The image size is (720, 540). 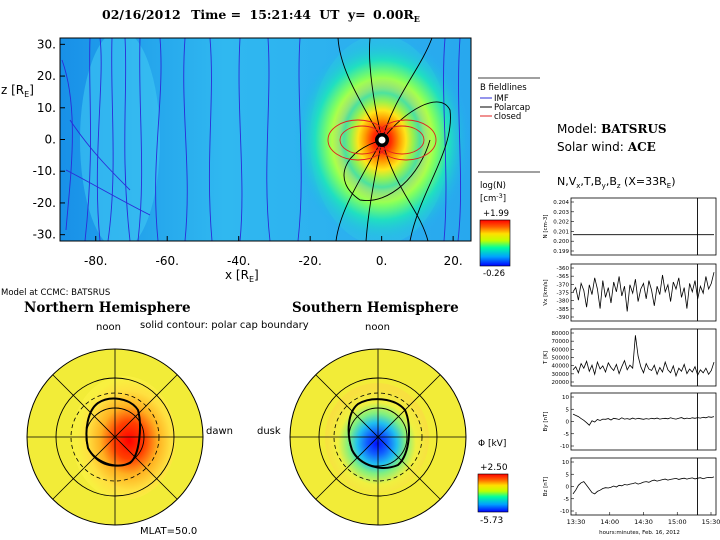 What do you see at coordinates (216, 14) in the screenshot?
I see `header-time-label: Time =` at bounding box center [216, 14].